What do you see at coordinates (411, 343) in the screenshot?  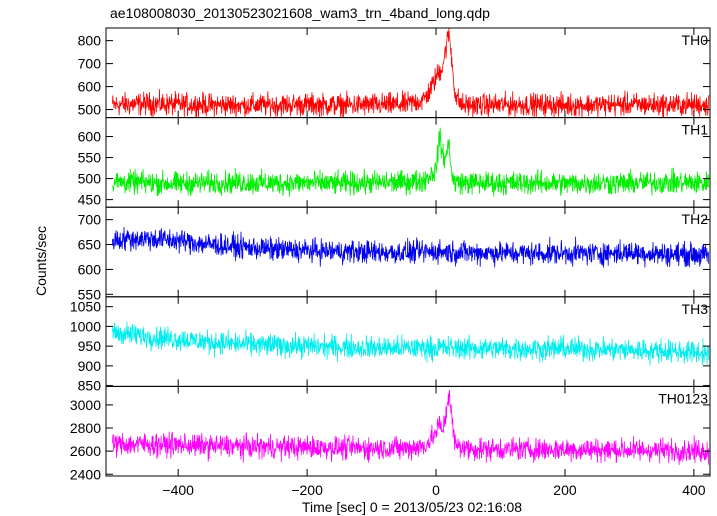 I see `series-line-th3` at bounding box center [411, 343].